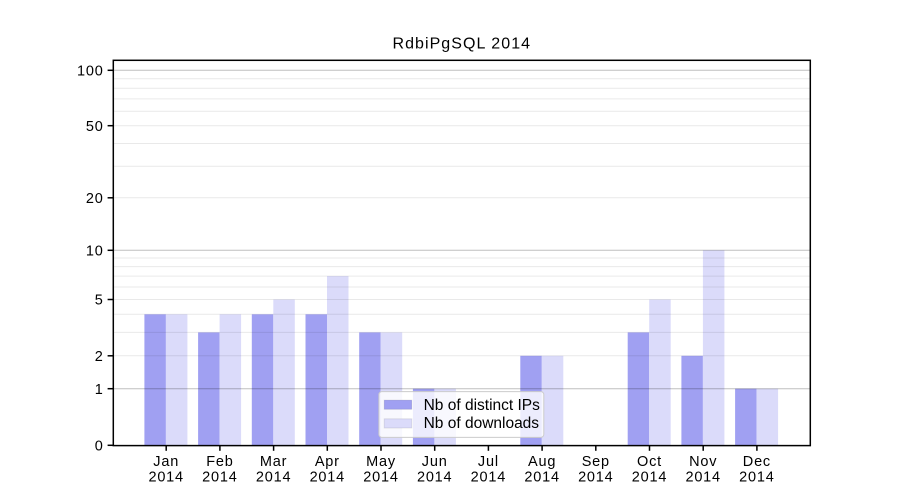  What do you see at coordinates (273, 462) in the screenshot?
I see `svg-text: Mar` at bounding box center [273, 462].